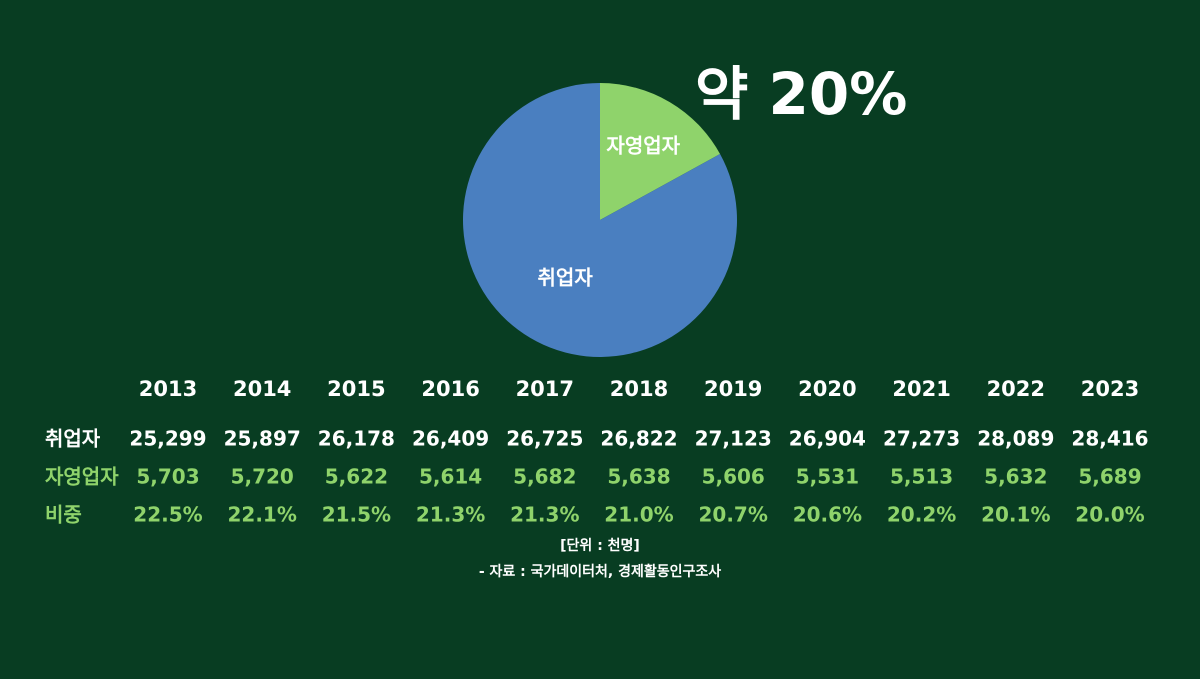  Describe the element at coordinates (63, 515) in the screenshot. I see `row-label: 비중` at that location.